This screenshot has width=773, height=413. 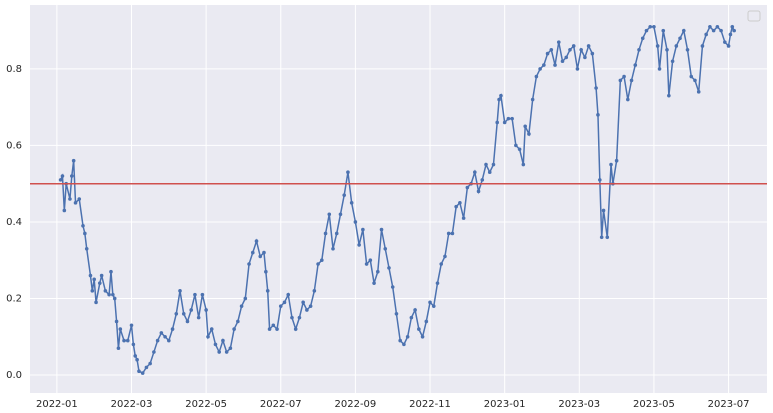 I want to click on y-tick-label: 0.2, so click(x=14, y=298).